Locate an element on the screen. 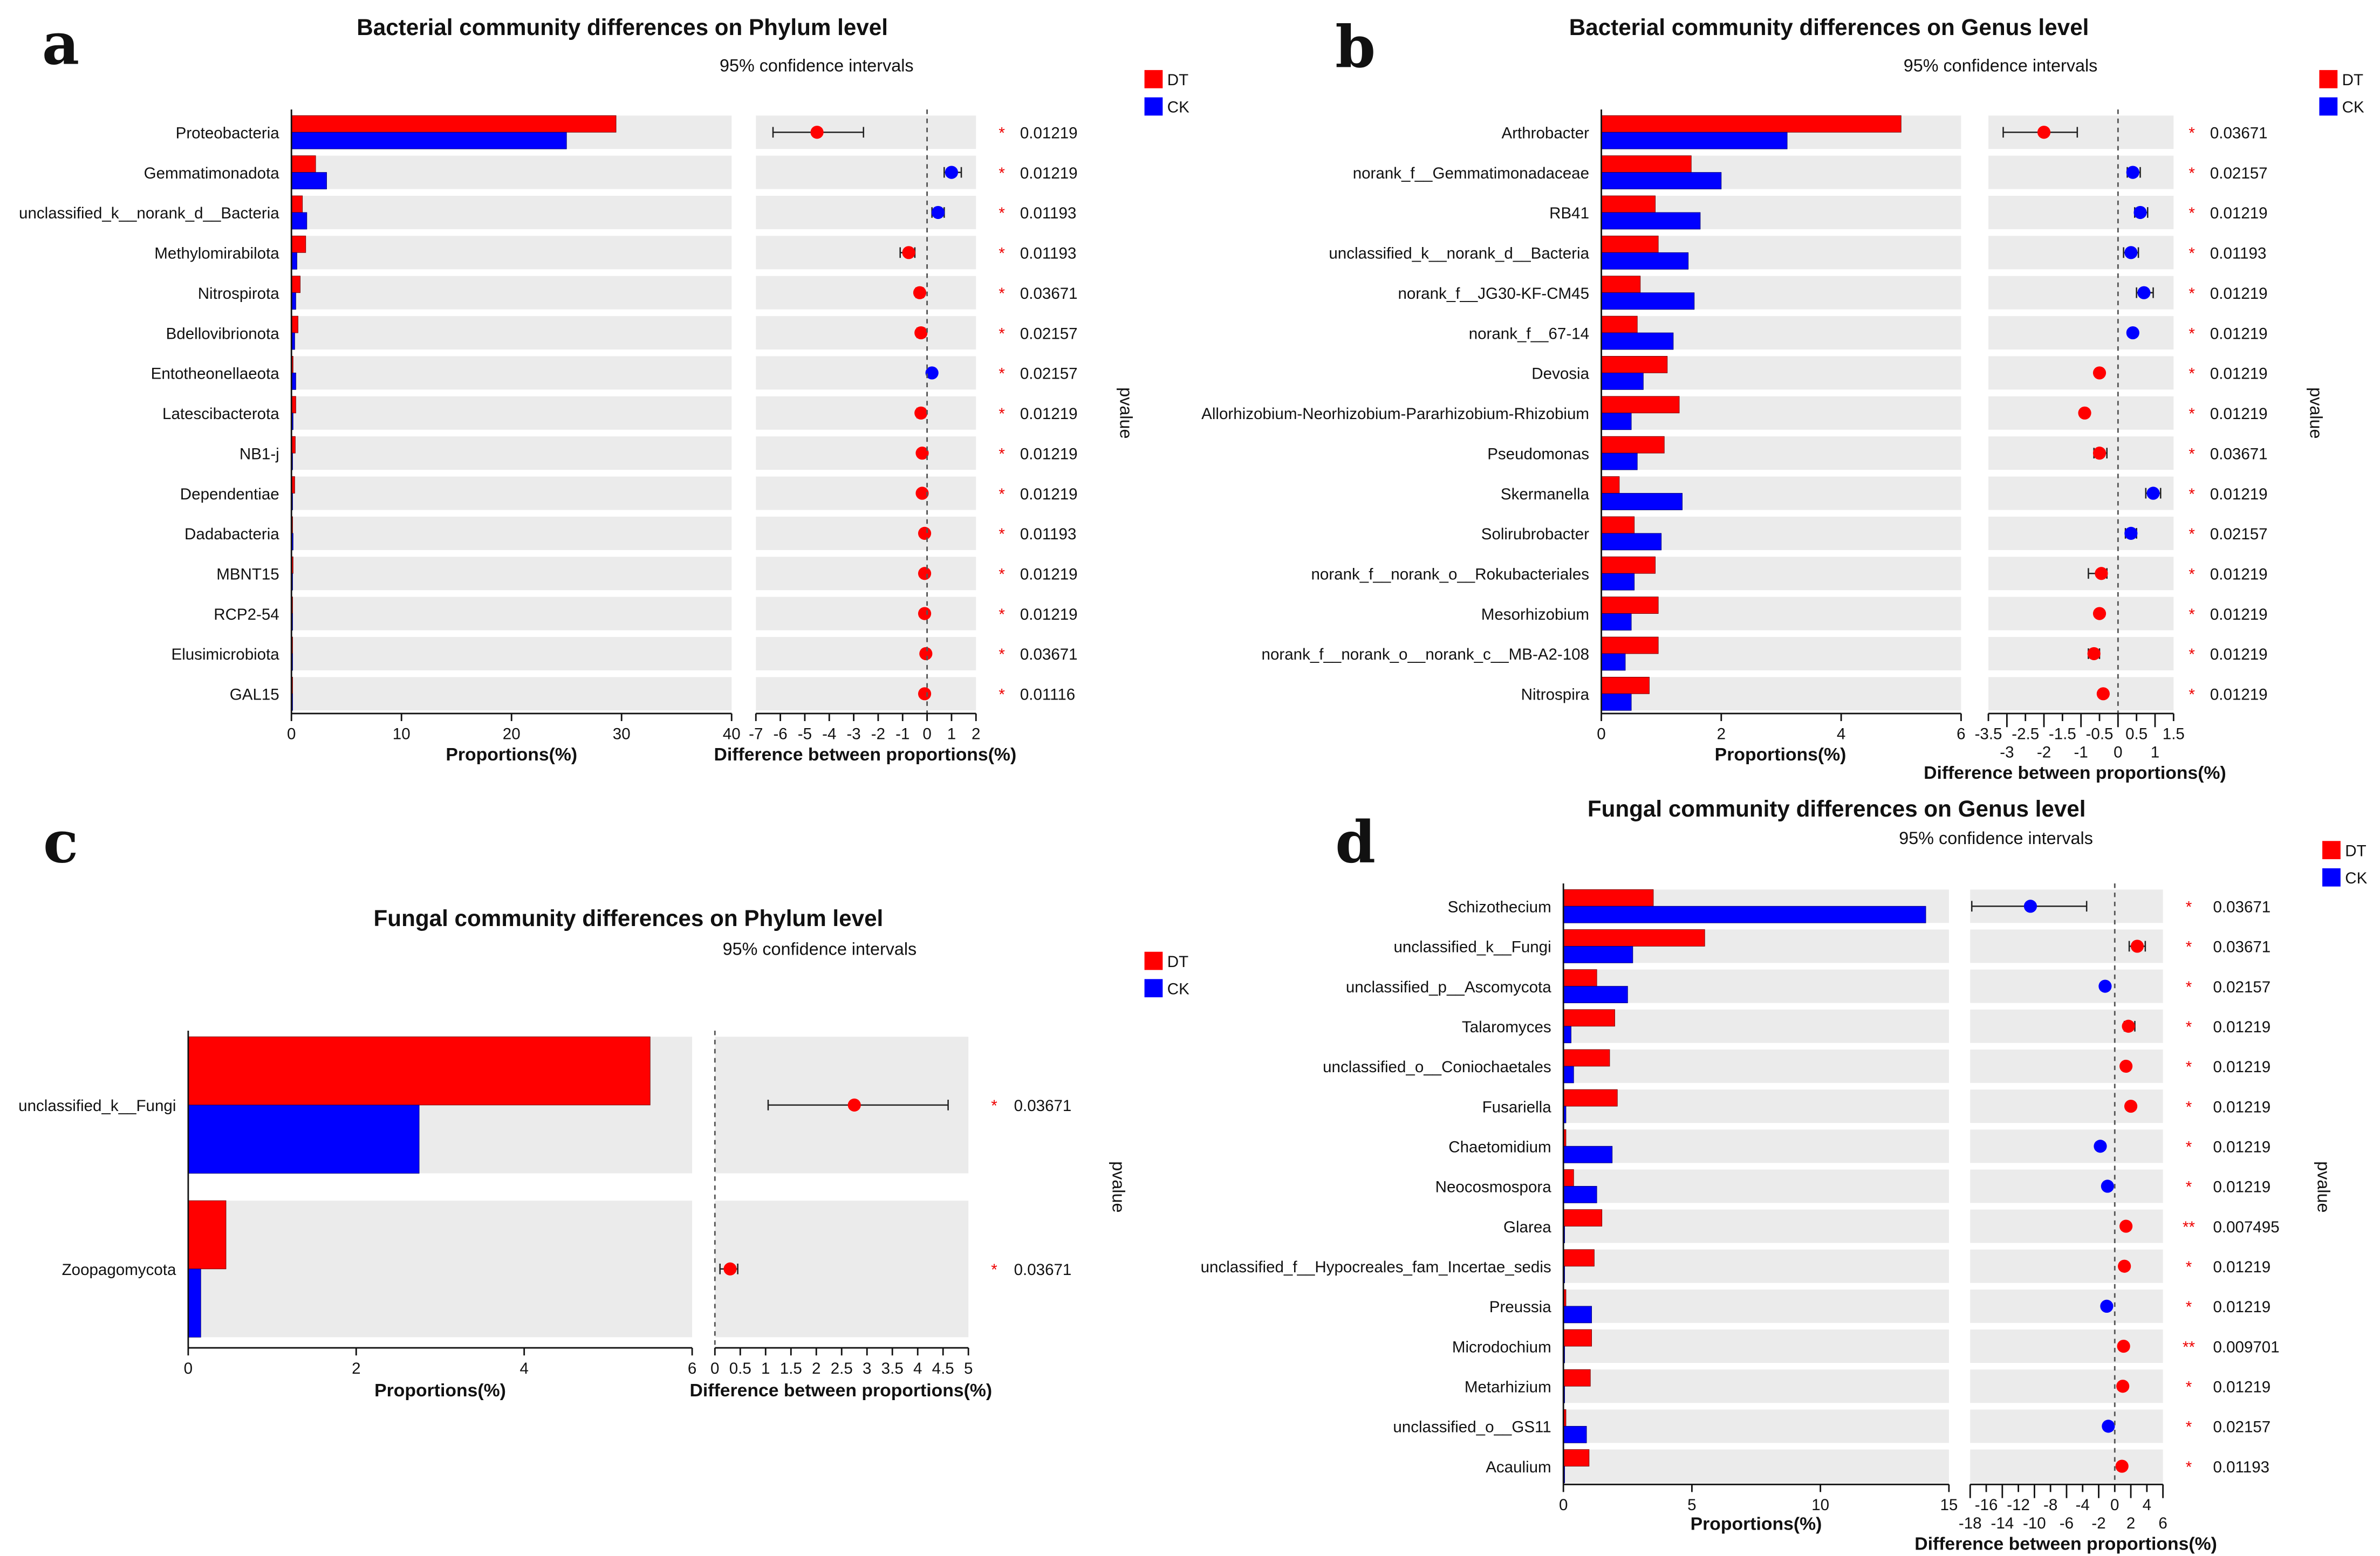 This screenshot has width=2380, height=1556. category-label: norank_f__Gemmatimonadaceae is located at coordinates (1471, 173).